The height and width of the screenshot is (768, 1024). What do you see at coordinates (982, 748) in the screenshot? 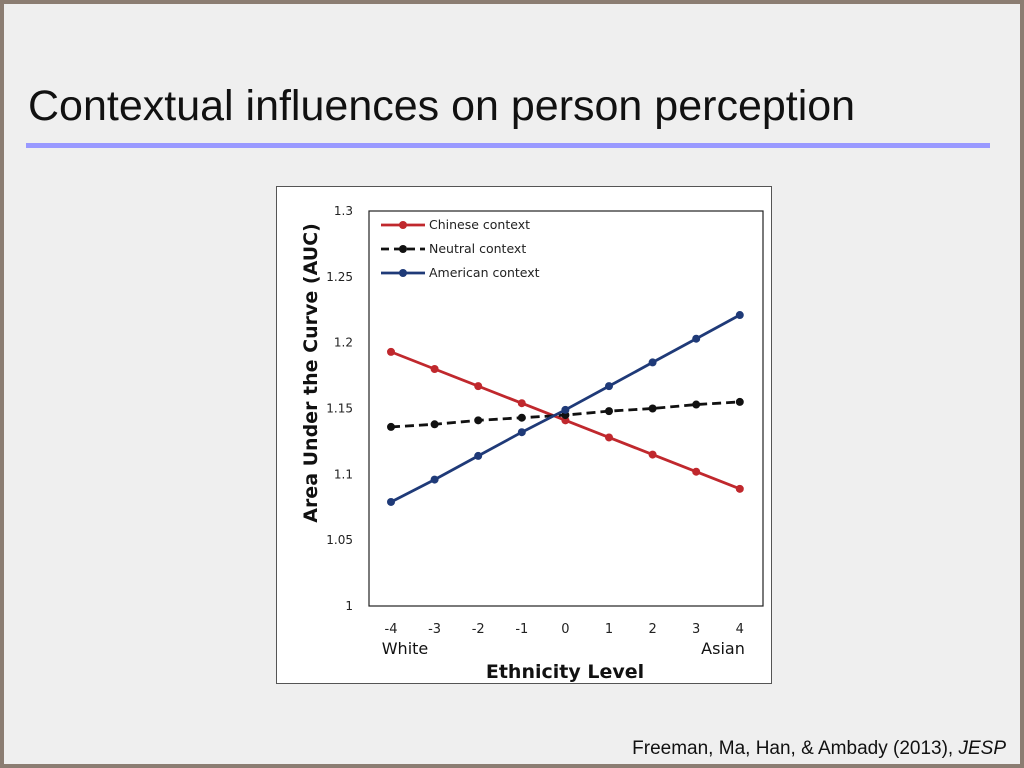
I see `citation-journal: JESP` at bounding box center [982, 748].